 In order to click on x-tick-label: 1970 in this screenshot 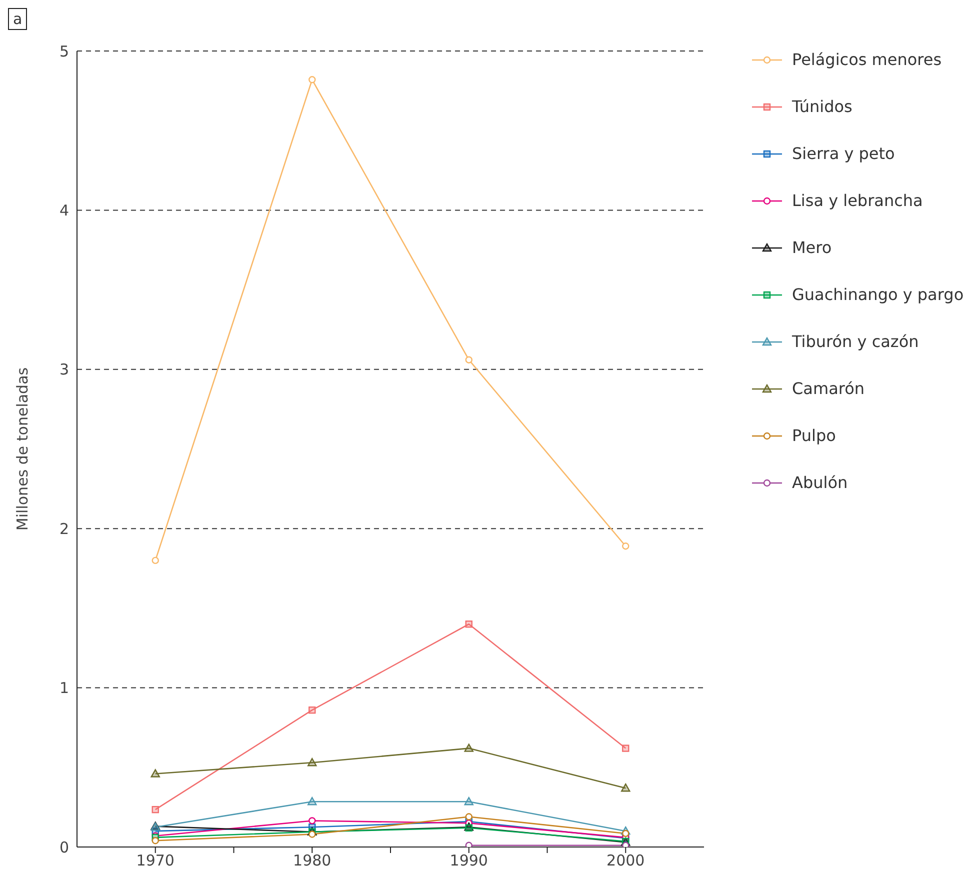, I will do `click(155, 861)`.